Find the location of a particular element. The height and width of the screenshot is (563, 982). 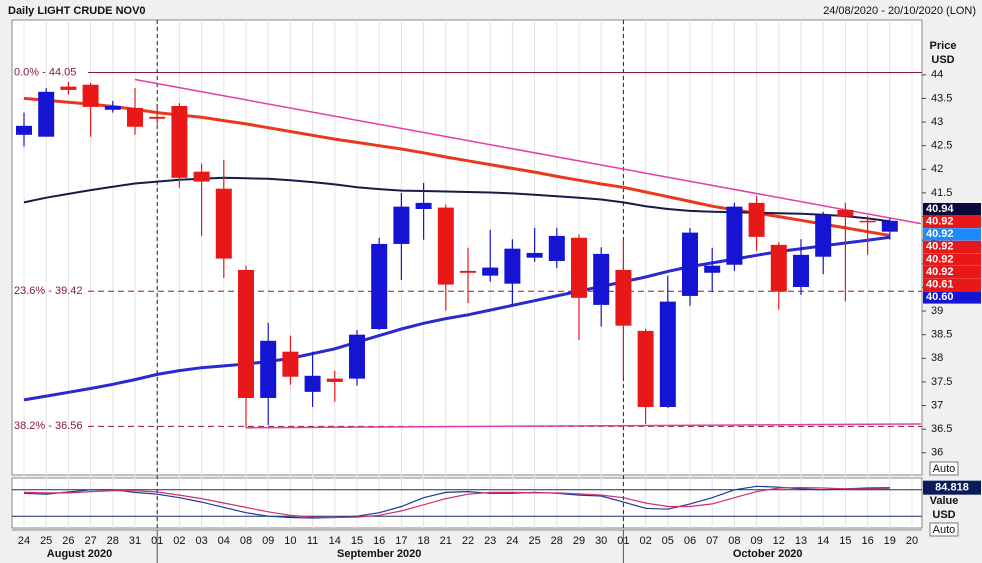

trendline is located at coordinates (583, 426).